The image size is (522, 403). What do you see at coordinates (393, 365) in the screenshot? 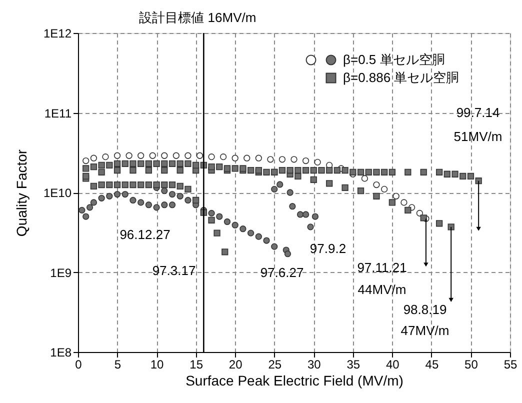
I see `x-tick-label: 40` at bounding box center [393, 365].